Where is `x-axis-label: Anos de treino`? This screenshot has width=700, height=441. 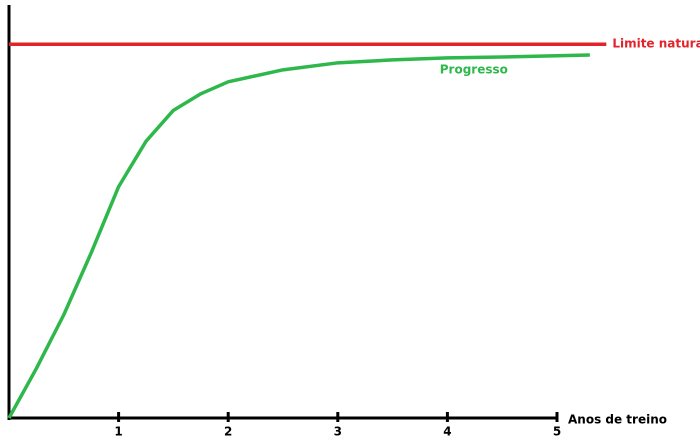 x-axis-label: Anos de treino is located at coordinates (617, 420).